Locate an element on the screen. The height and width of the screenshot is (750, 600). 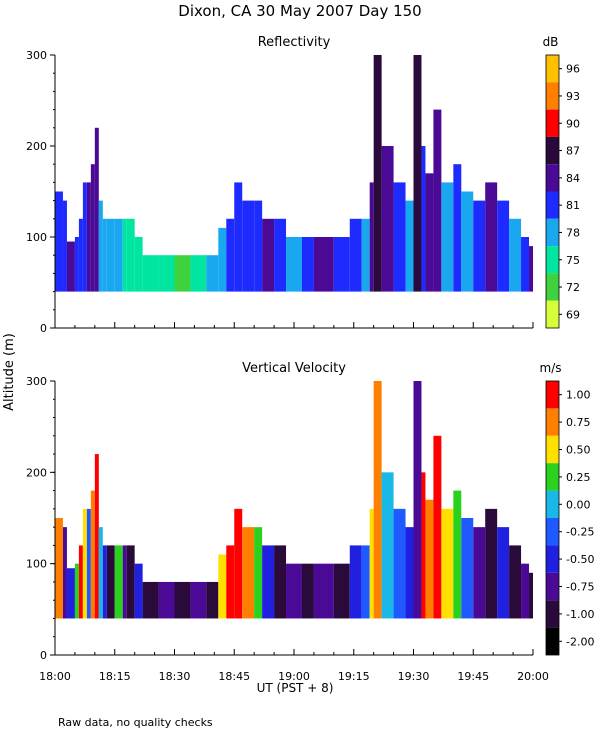
colorbar-tick-label: 69 is located at coordinates (573, 314).